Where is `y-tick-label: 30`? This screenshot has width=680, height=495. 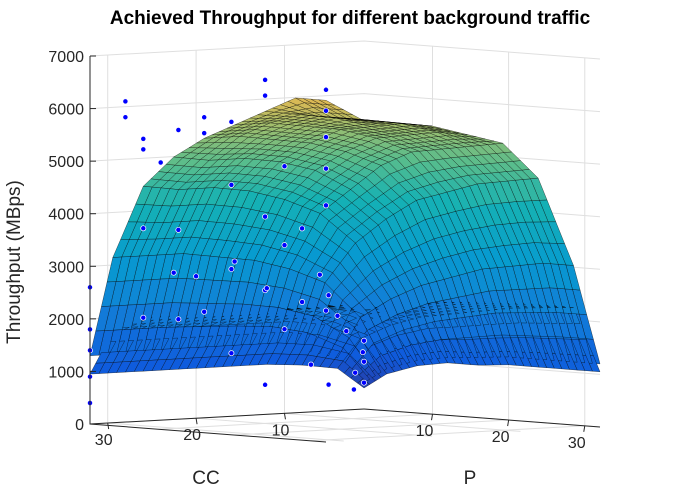 y-tick-label: 30 is located at coordinates (577, 443).